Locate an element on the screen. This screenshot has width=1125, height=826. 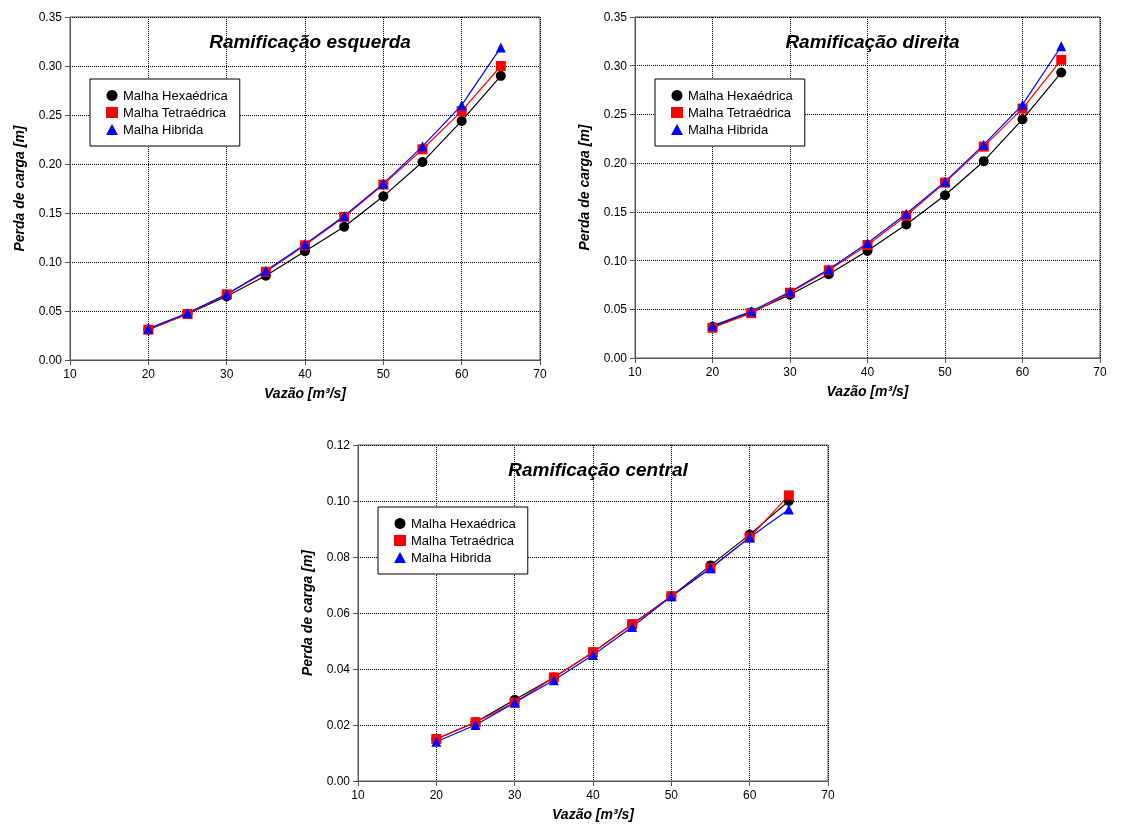
y-tick-label: 0.12 is located at coordinates (338, 445).